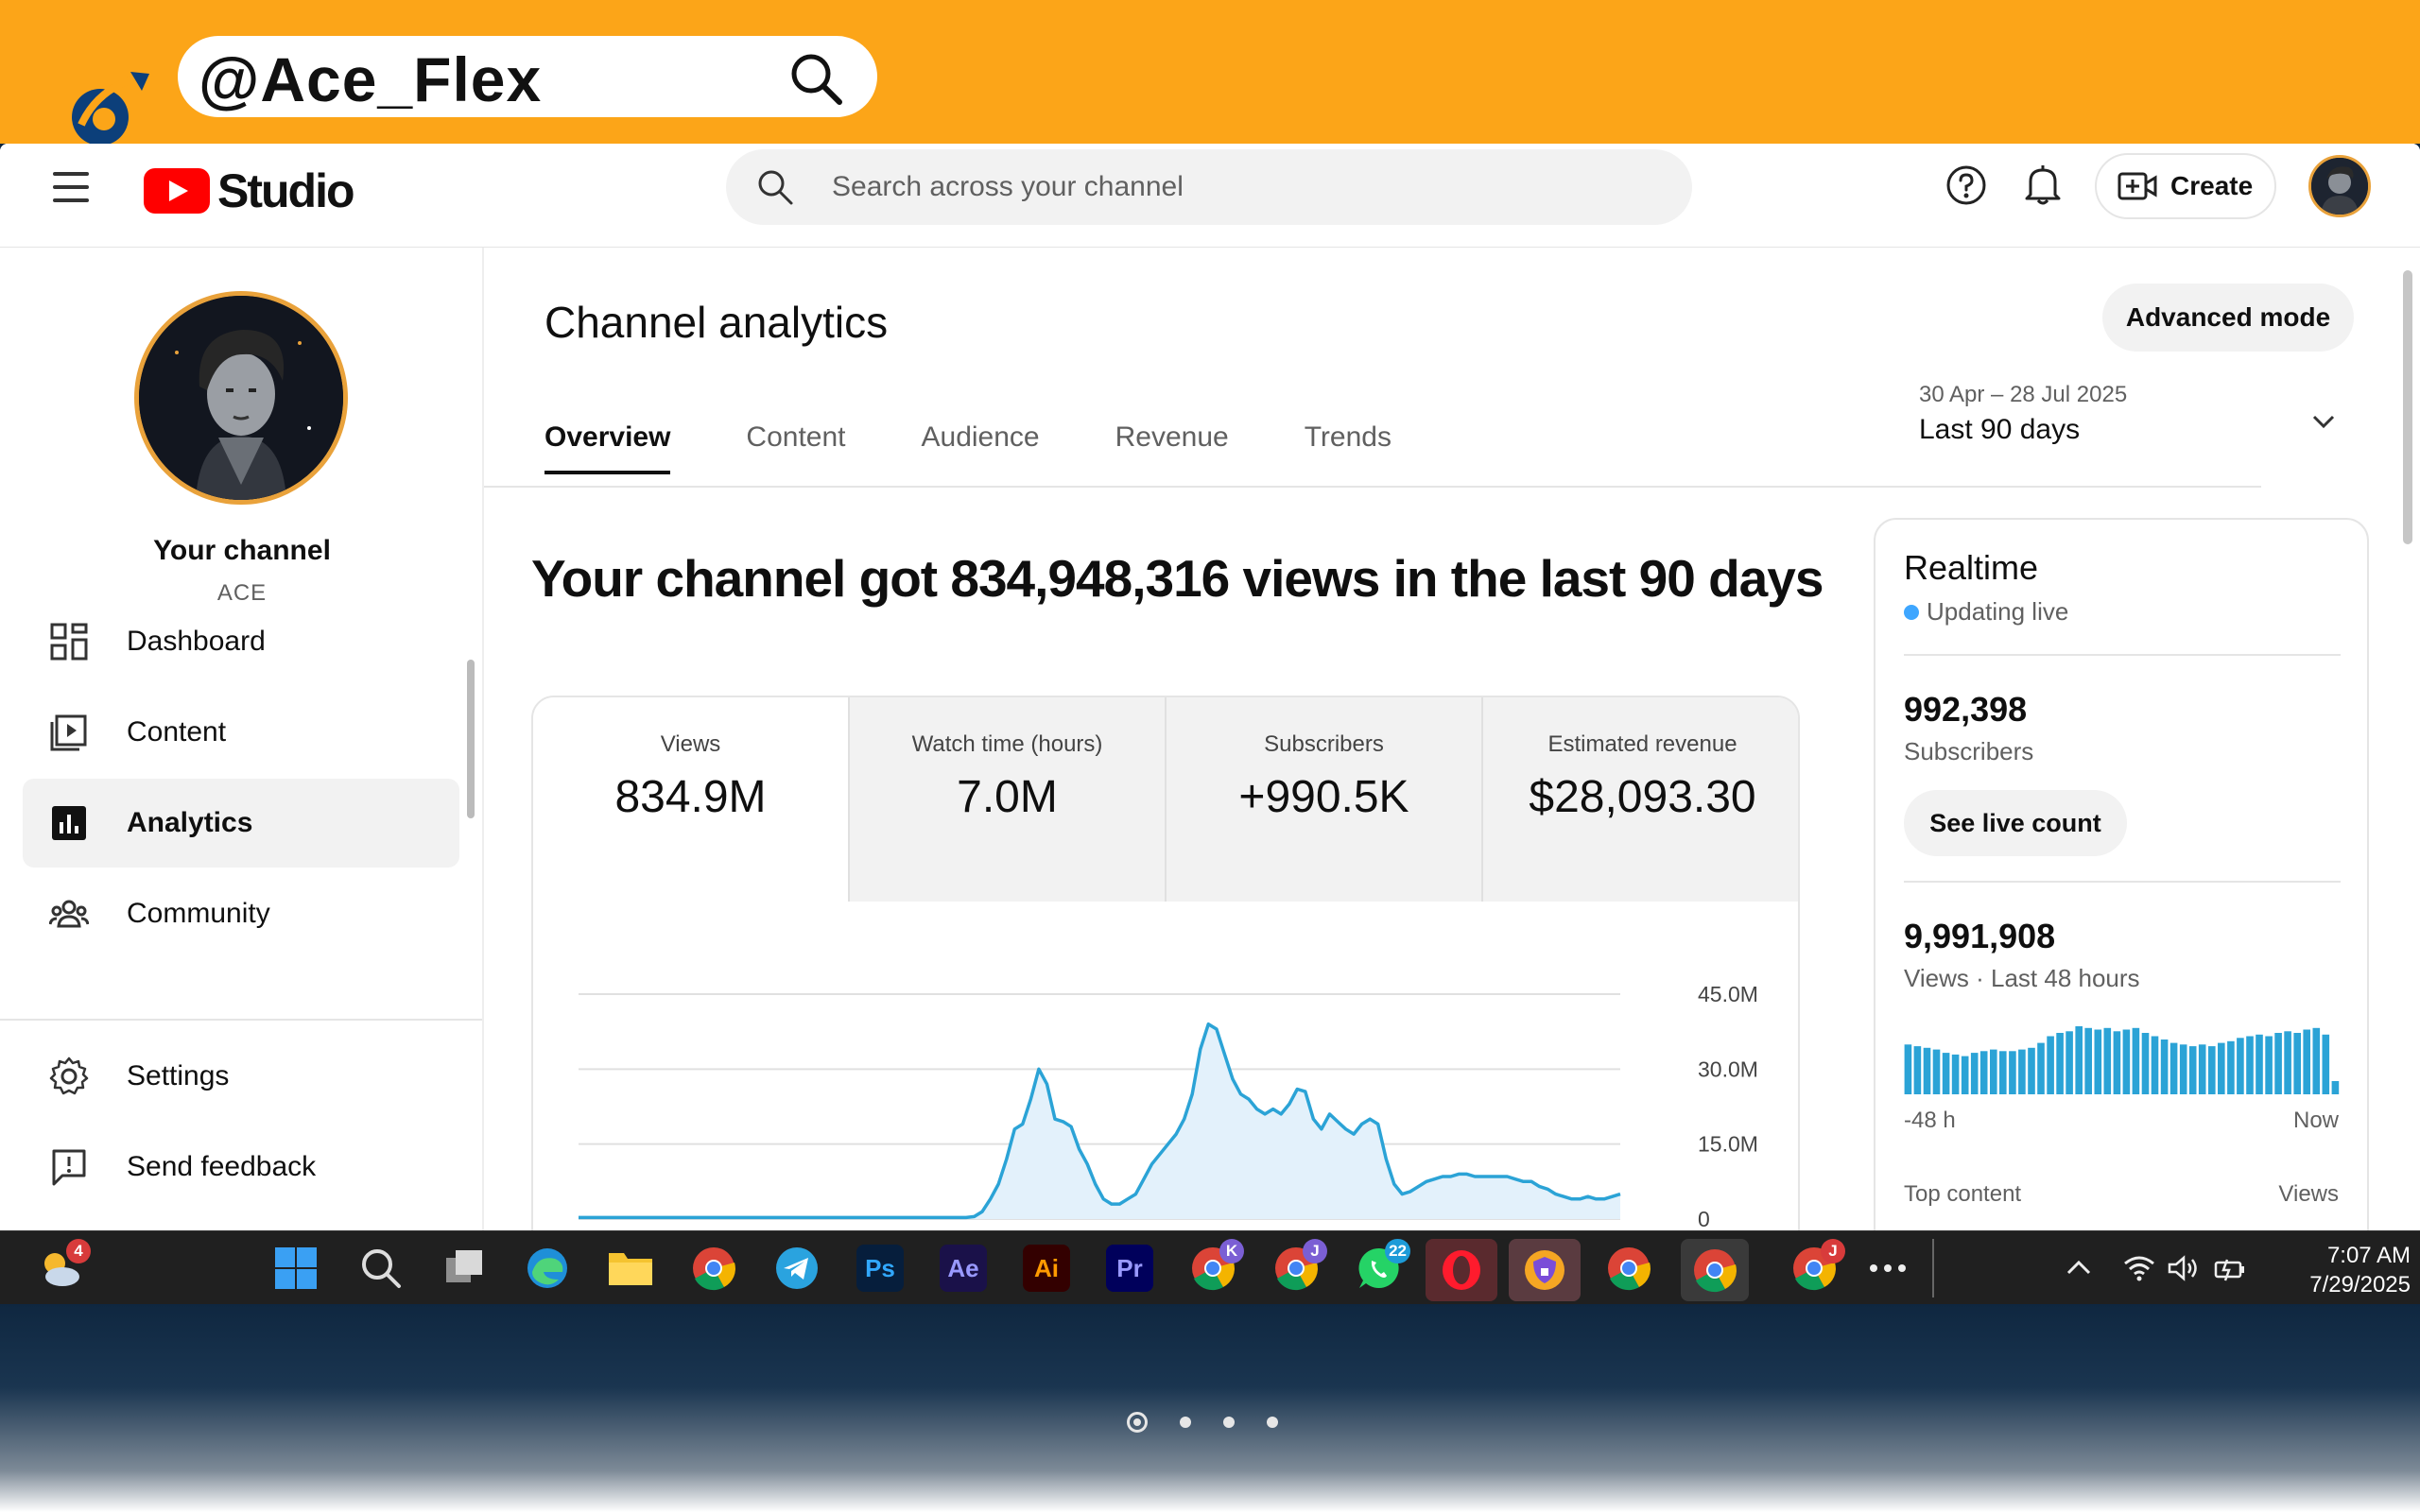  I want to click on avatar-illustration-icon, so click(2339, 186).